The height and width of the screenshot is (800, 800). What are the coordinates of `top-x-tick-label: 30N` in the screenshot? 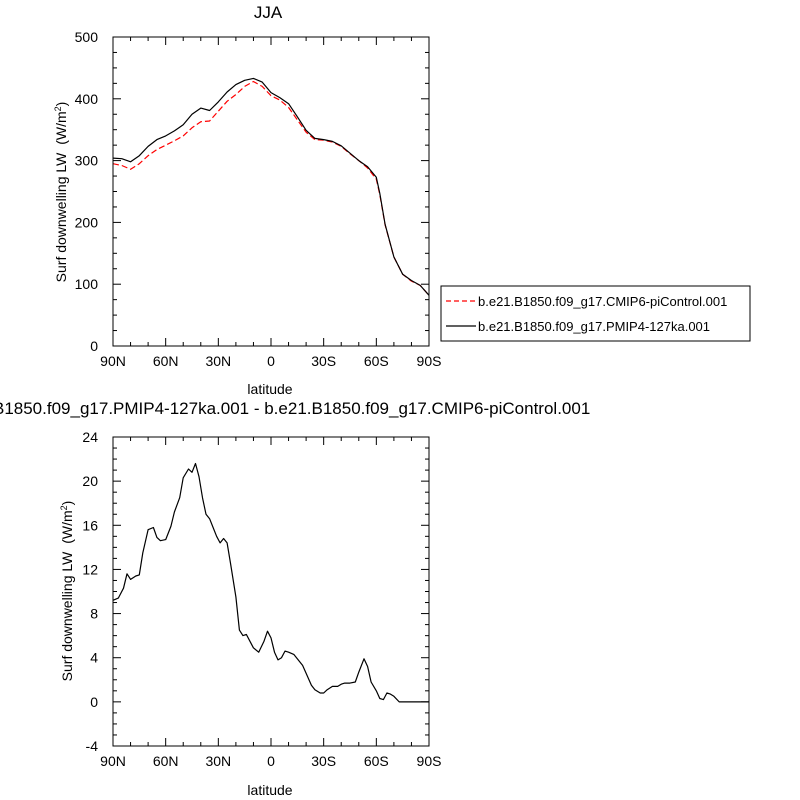 It's located at (218, 361).